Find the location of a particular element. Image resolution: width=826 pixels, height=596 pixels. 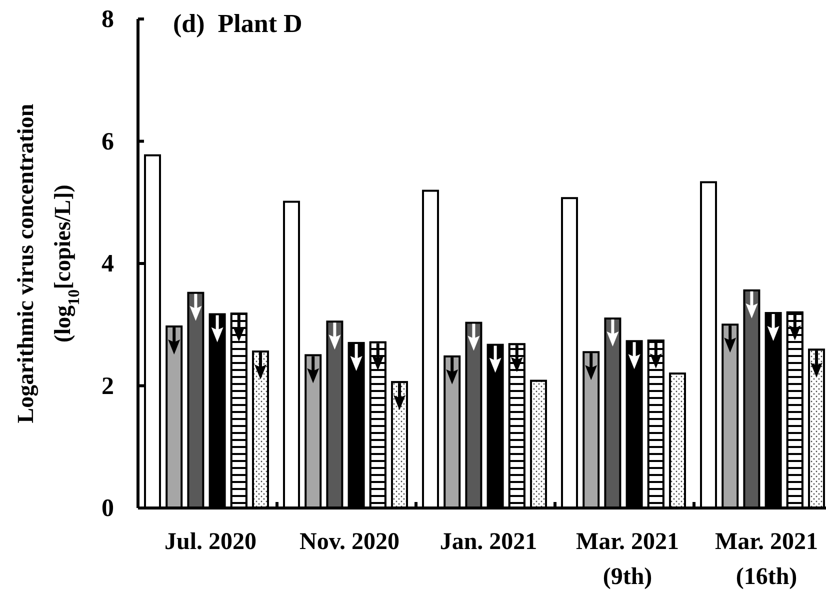

x-tick-label: Jul. 2020 is located at coordinates (210, 542).